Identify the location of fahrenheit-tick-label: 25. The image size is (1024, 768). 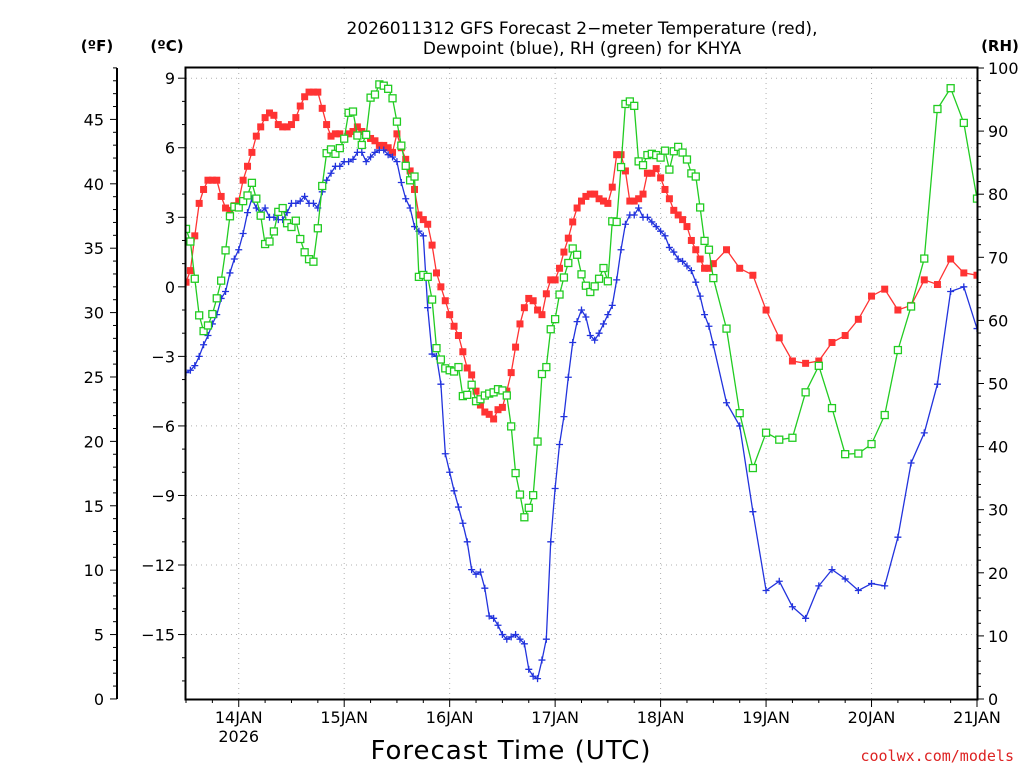
(94, 377).